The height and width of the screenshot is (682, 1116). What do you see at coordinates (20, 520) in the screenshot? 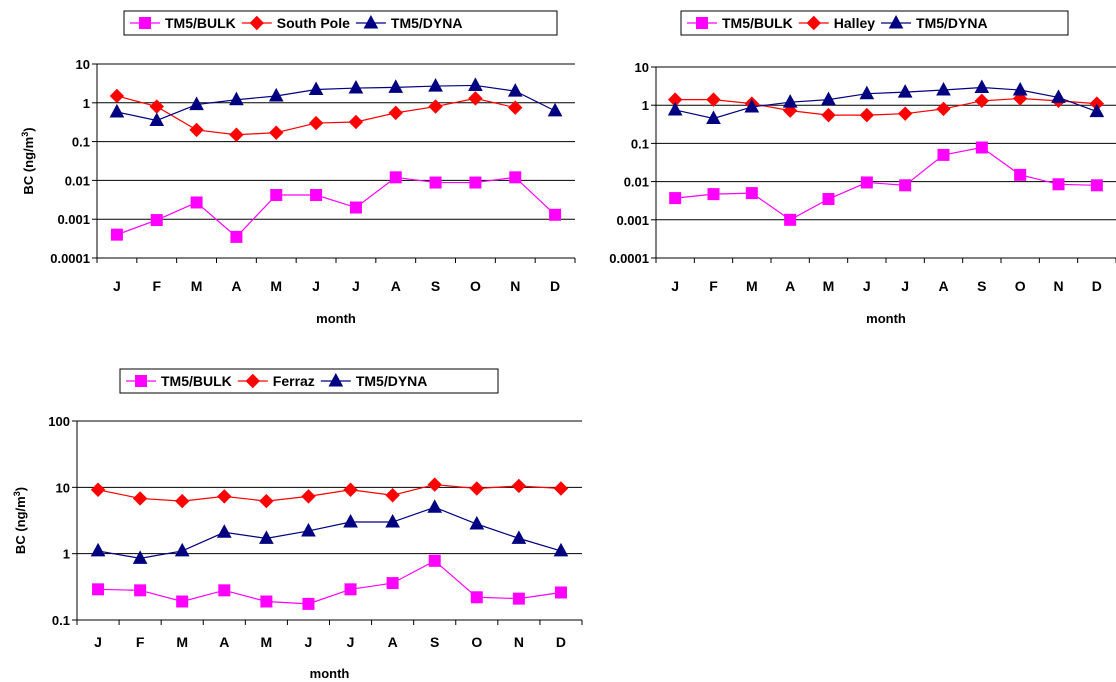
I see `y-axis-label: BC (ng/m3)` at bounding box center [20, 520].